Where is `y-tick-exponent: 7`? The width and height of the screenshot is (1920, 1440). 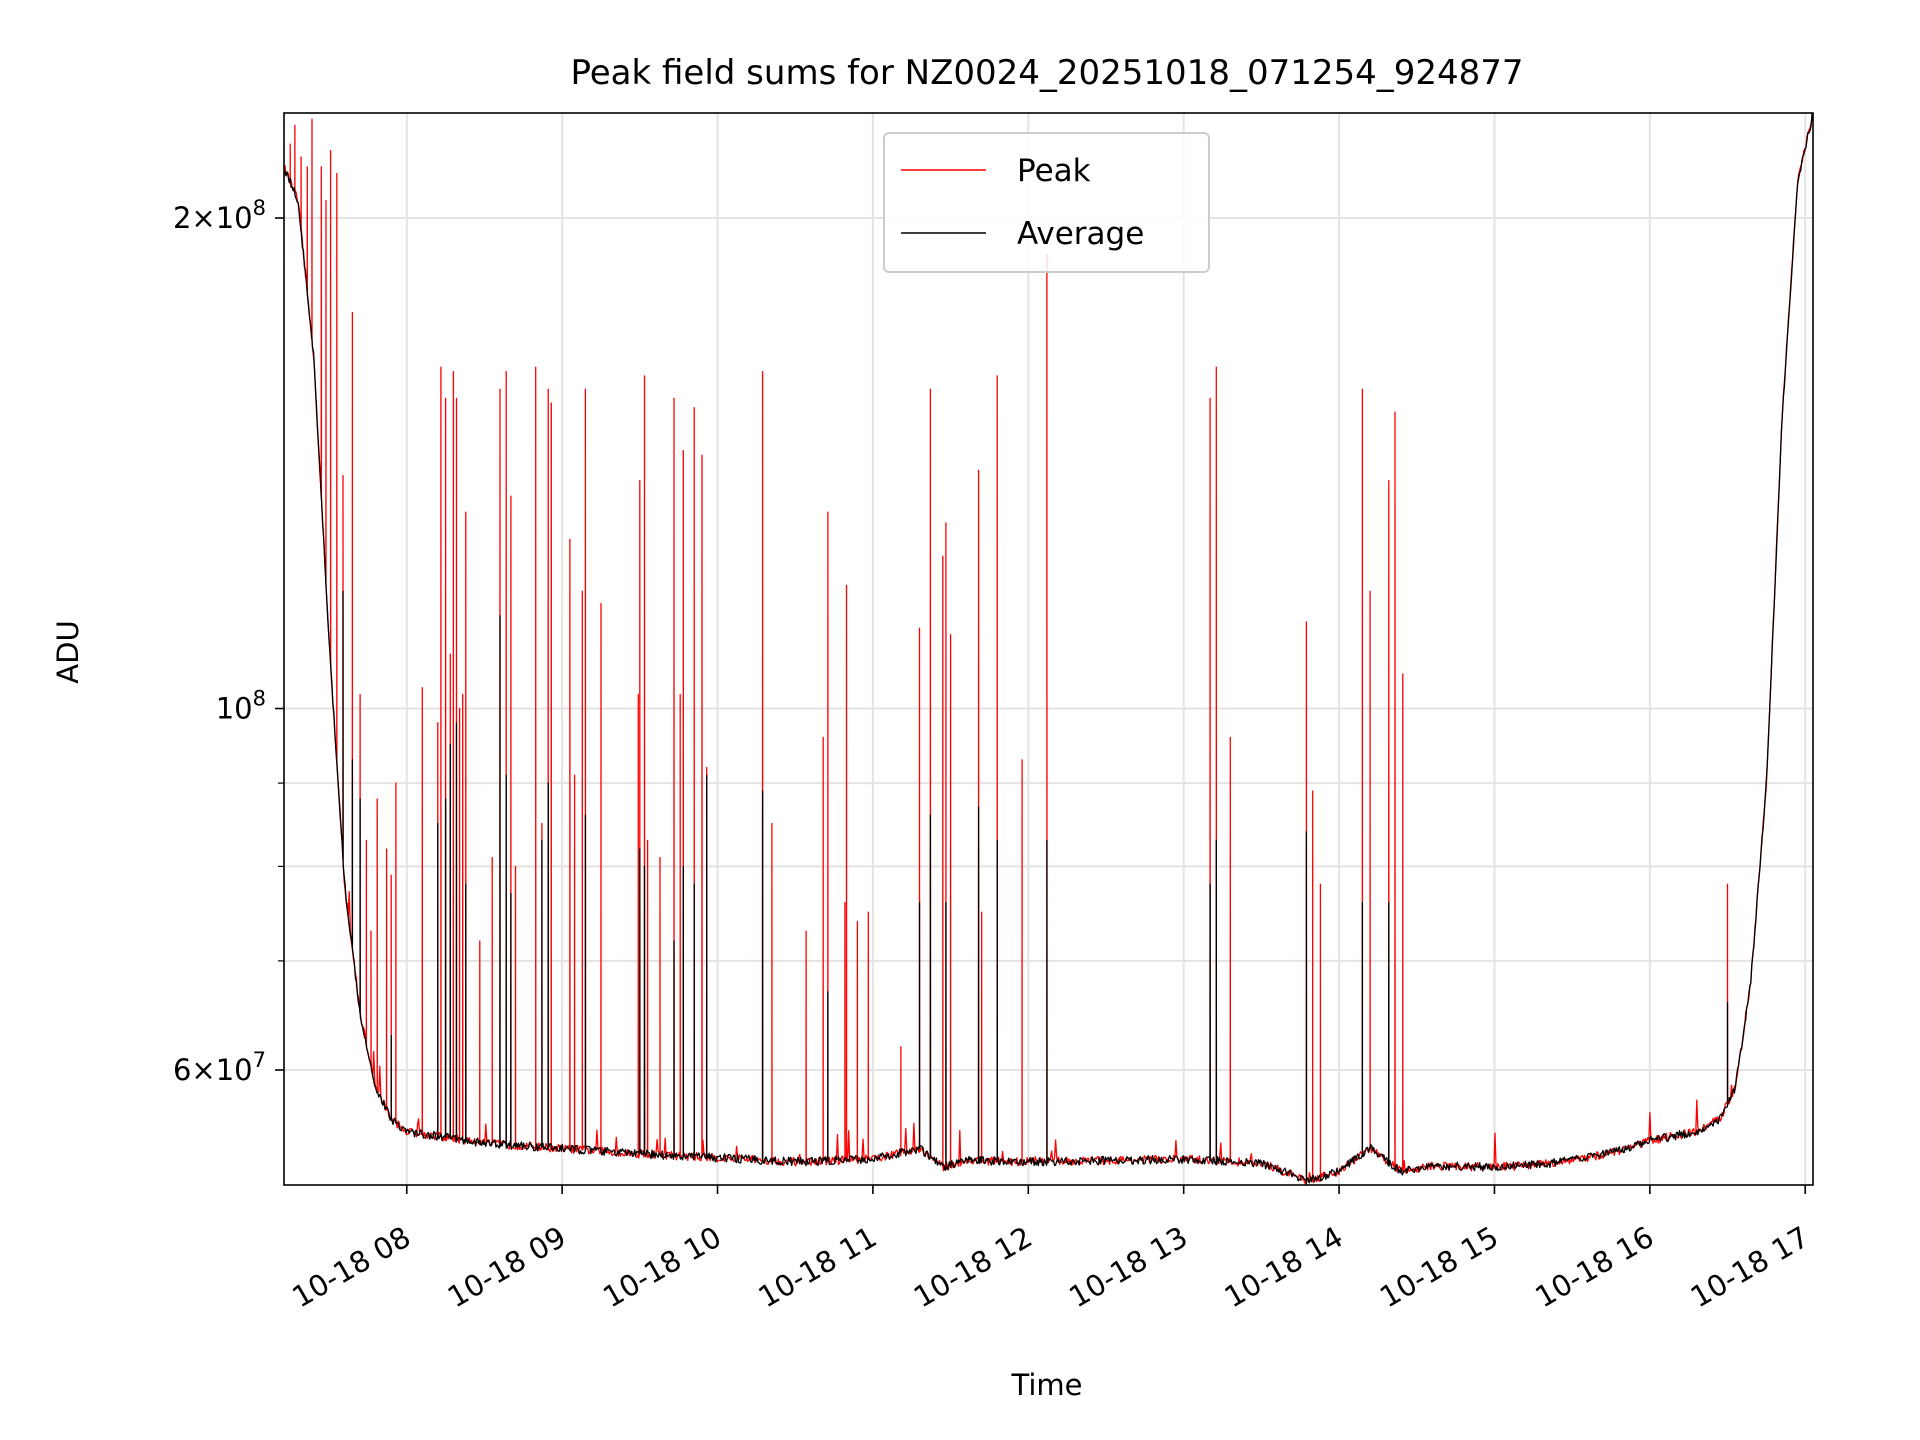 y-tick-exponent: 7 is located at coordinates (259, 1060).